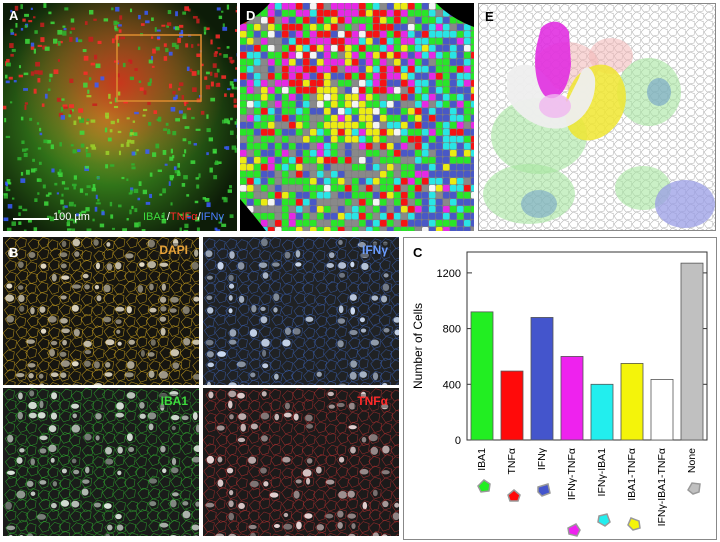  What do you see at coordinates (489, 16) in the screenshot?
I see `panel-label-e: E` at bounding box center [489, 16].